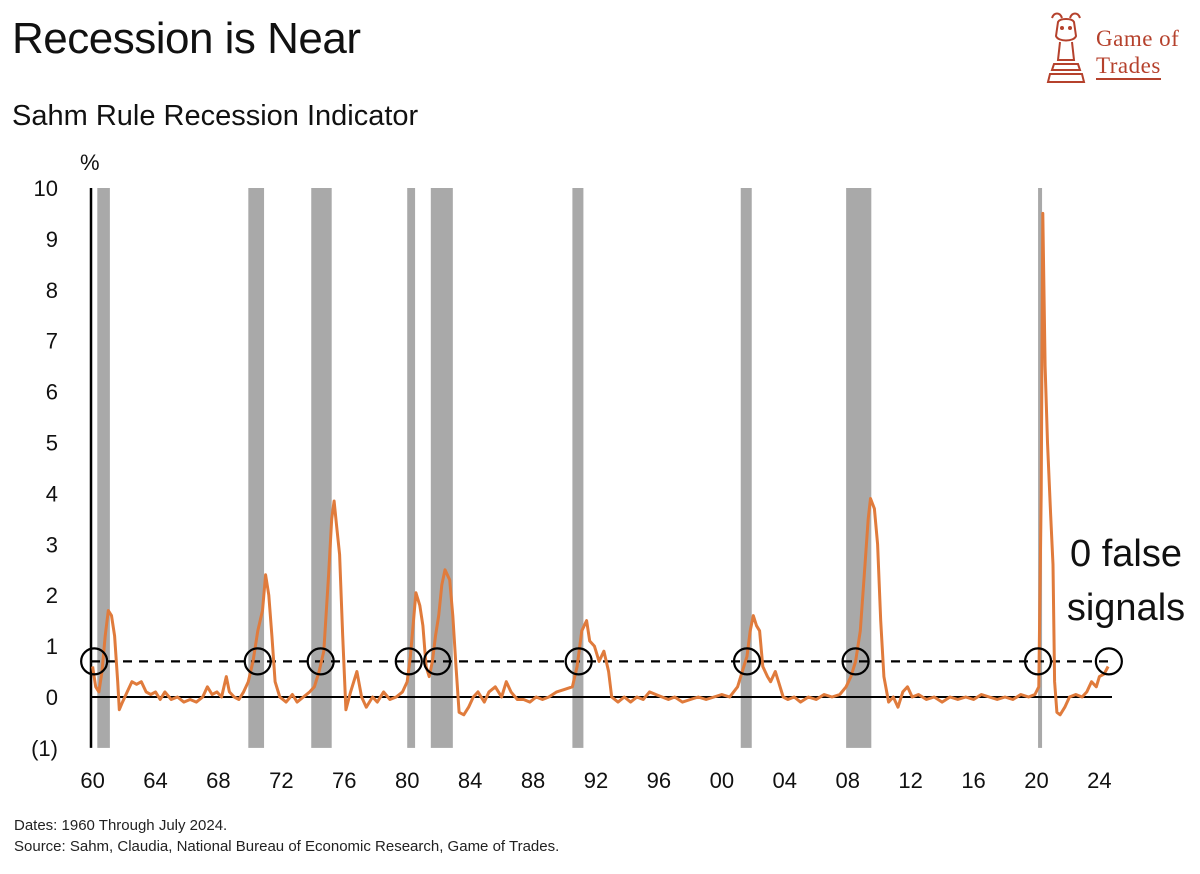 The width and height of the screenshot is (1200, 874). Describe the element at coordinates (44, 748) in the screenshot. I see `y-tick-label: (1)` at that location.